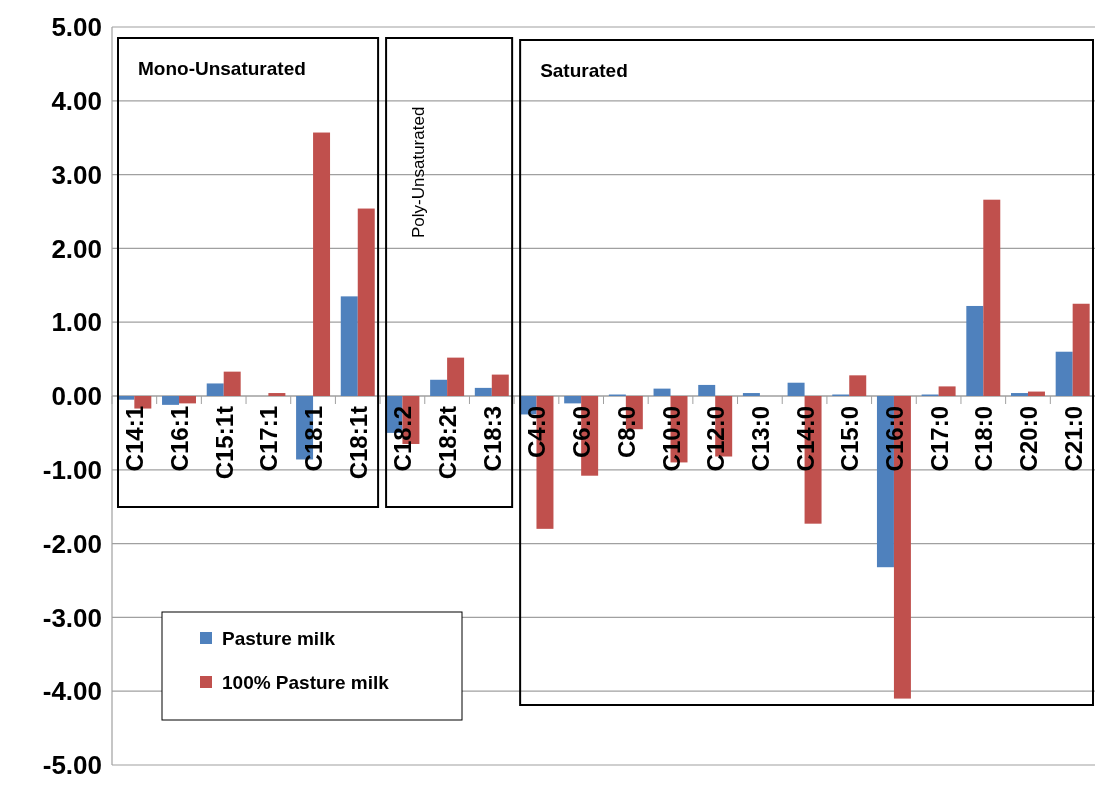 The height and width of the screenshot is (792, 1095). I want to click on y-tick-label: 3.00, so click(76, 174).